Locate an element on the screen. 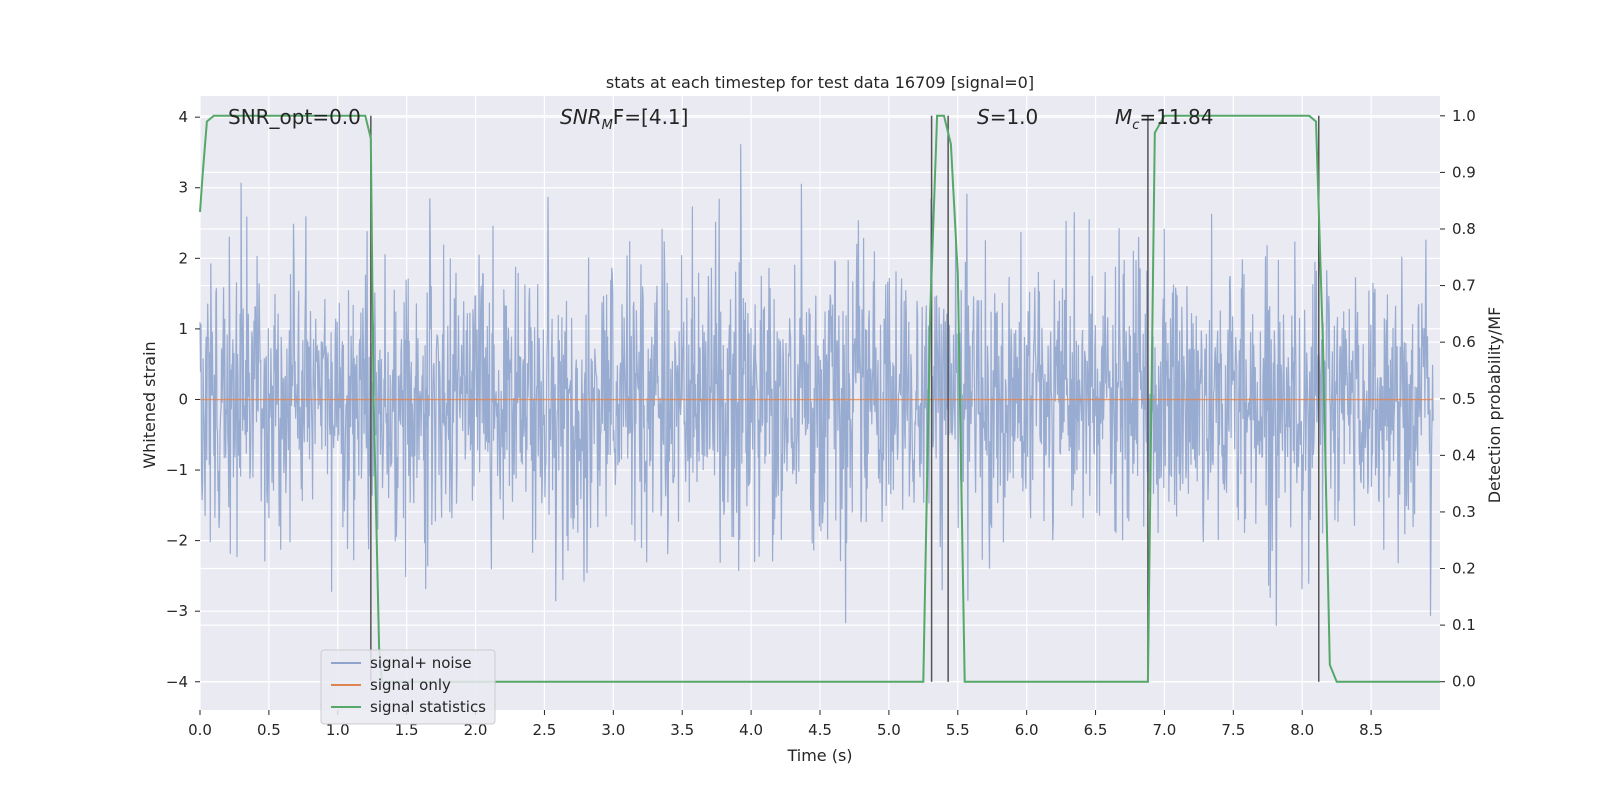  annotation-s-main: S is located at coordinates (983, 117).